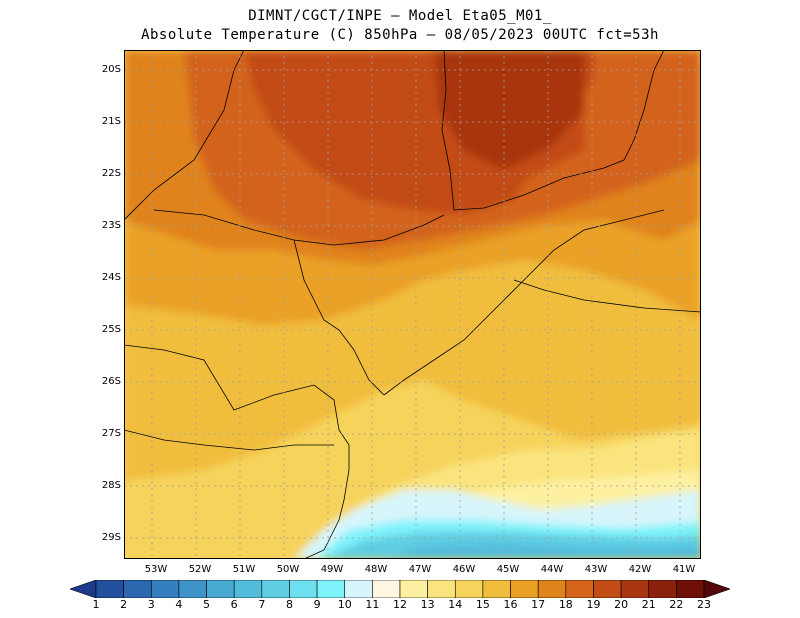 This screenshot has width=800, height=618. What do you see at coordinates (111, 69) in the screenshot?
I see `lat-label: 20S` at bounding box center [111, 69].